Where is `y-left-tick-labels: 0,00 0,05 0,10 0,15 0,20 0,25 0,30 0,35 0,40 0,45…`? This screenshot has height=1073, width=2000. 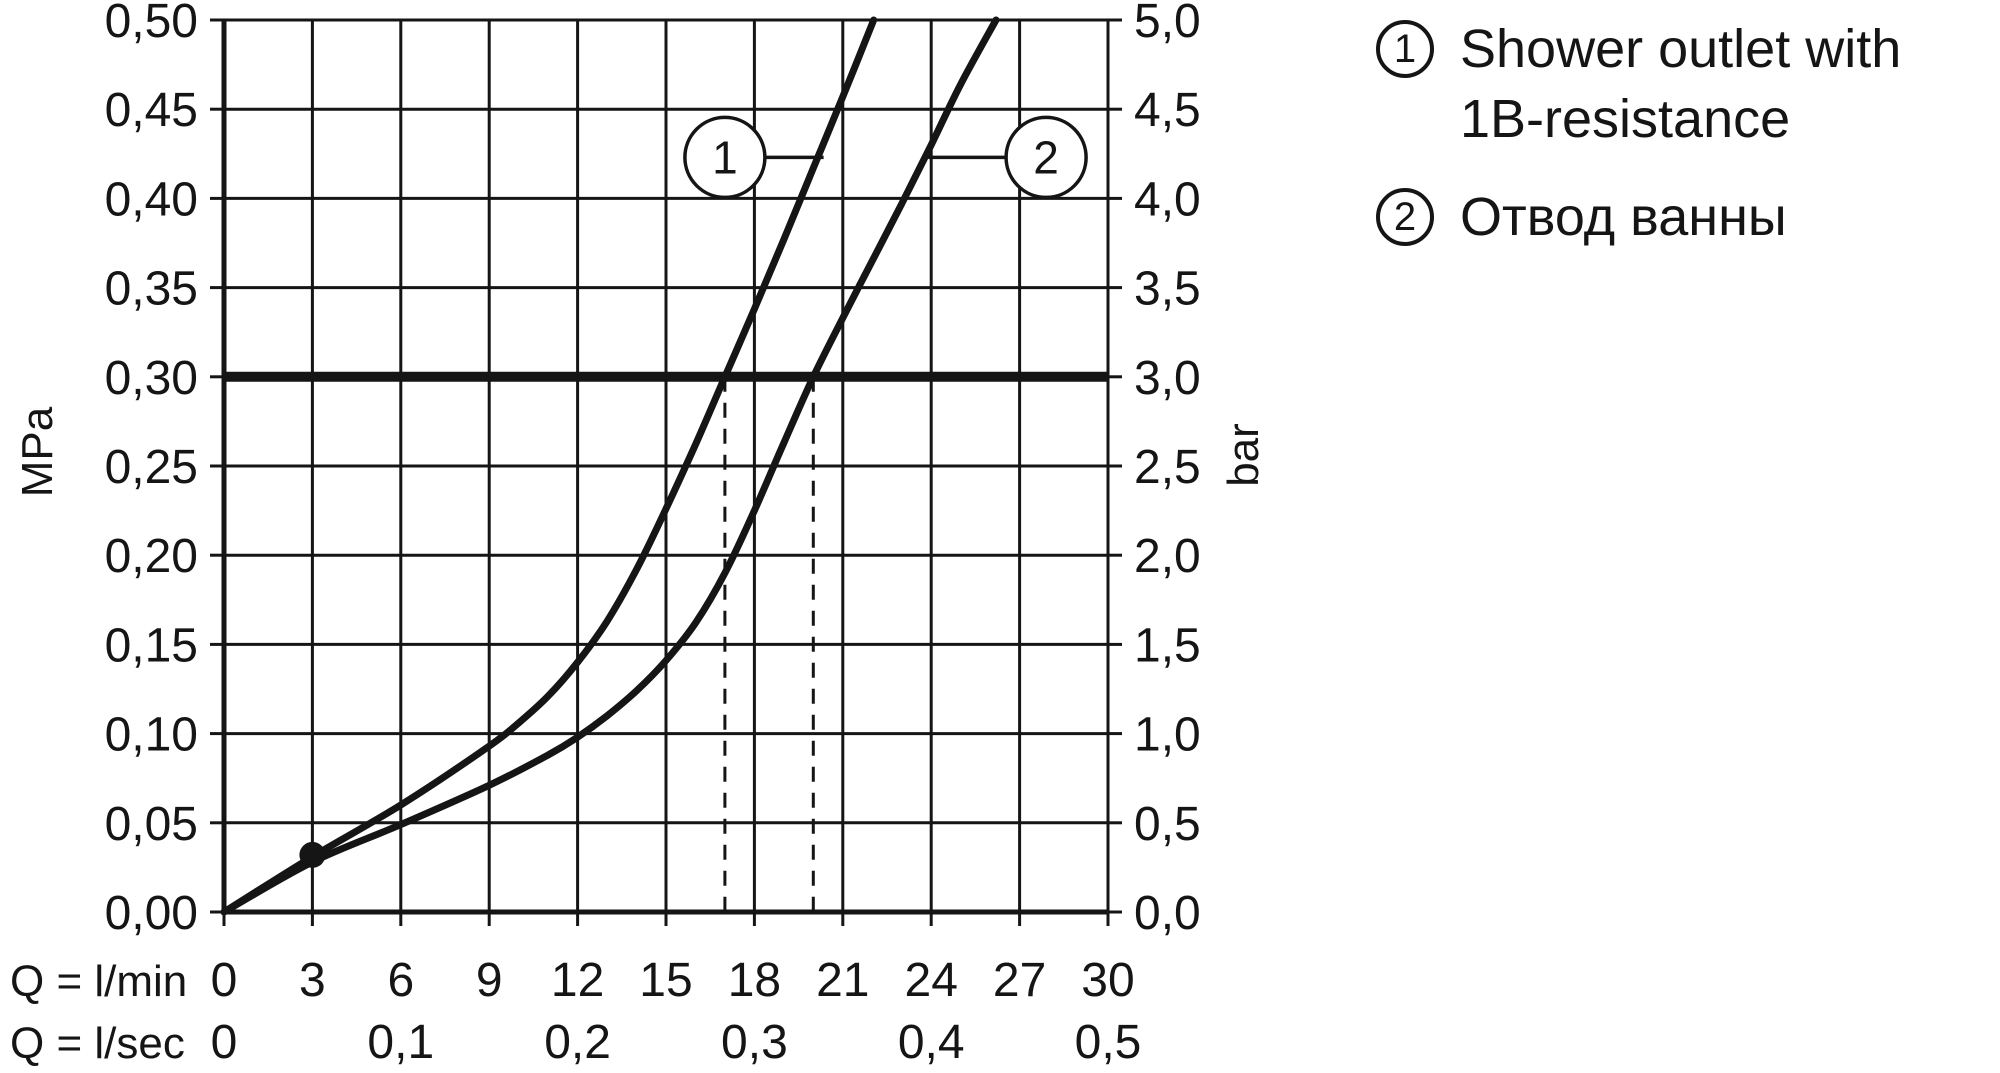
y-left-tick-labels: 0,00 0,05 0,10 0,15 0,20 0,25 0,30 0,35 0,40 0,45… is located at coordinates (151, 470).